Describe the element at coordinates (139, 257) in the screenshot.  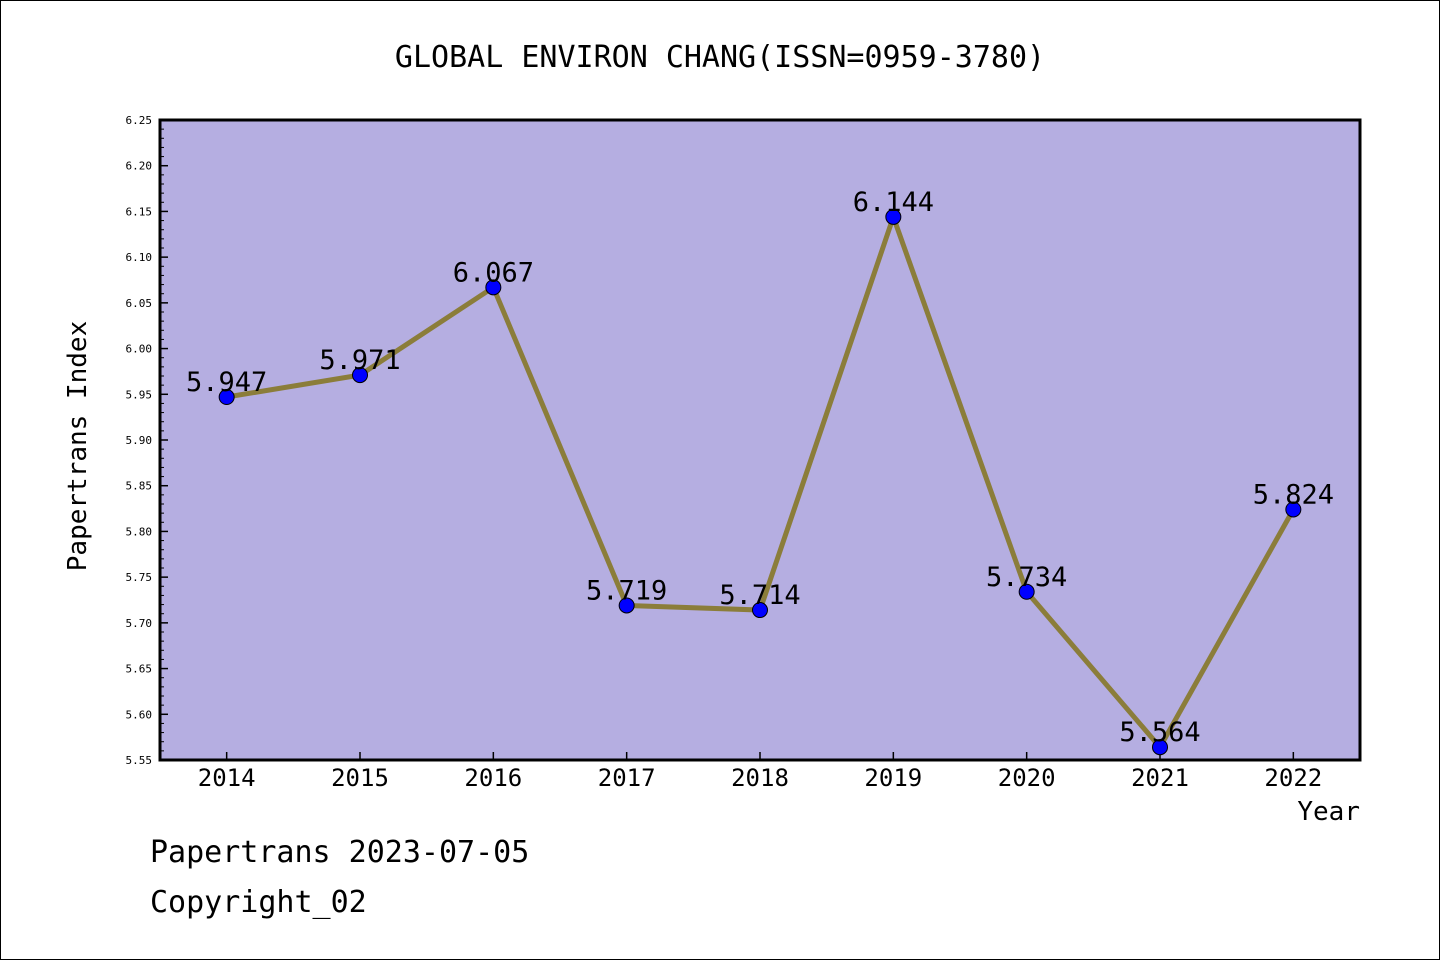
I see `y-tick-label: 6.10` at that location.